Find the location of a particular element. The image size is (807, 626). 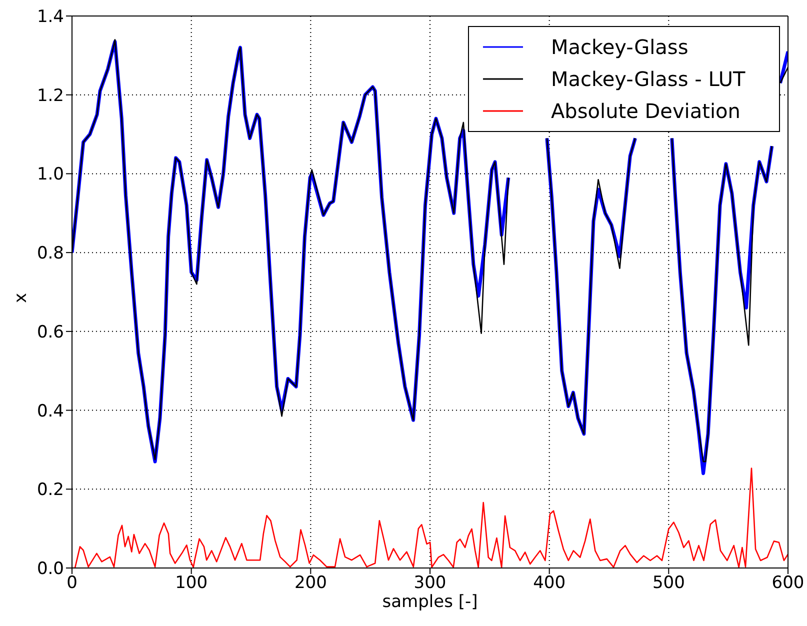

legend-label: Mackey-Glass - LUT is located at coordinates (648, 79).